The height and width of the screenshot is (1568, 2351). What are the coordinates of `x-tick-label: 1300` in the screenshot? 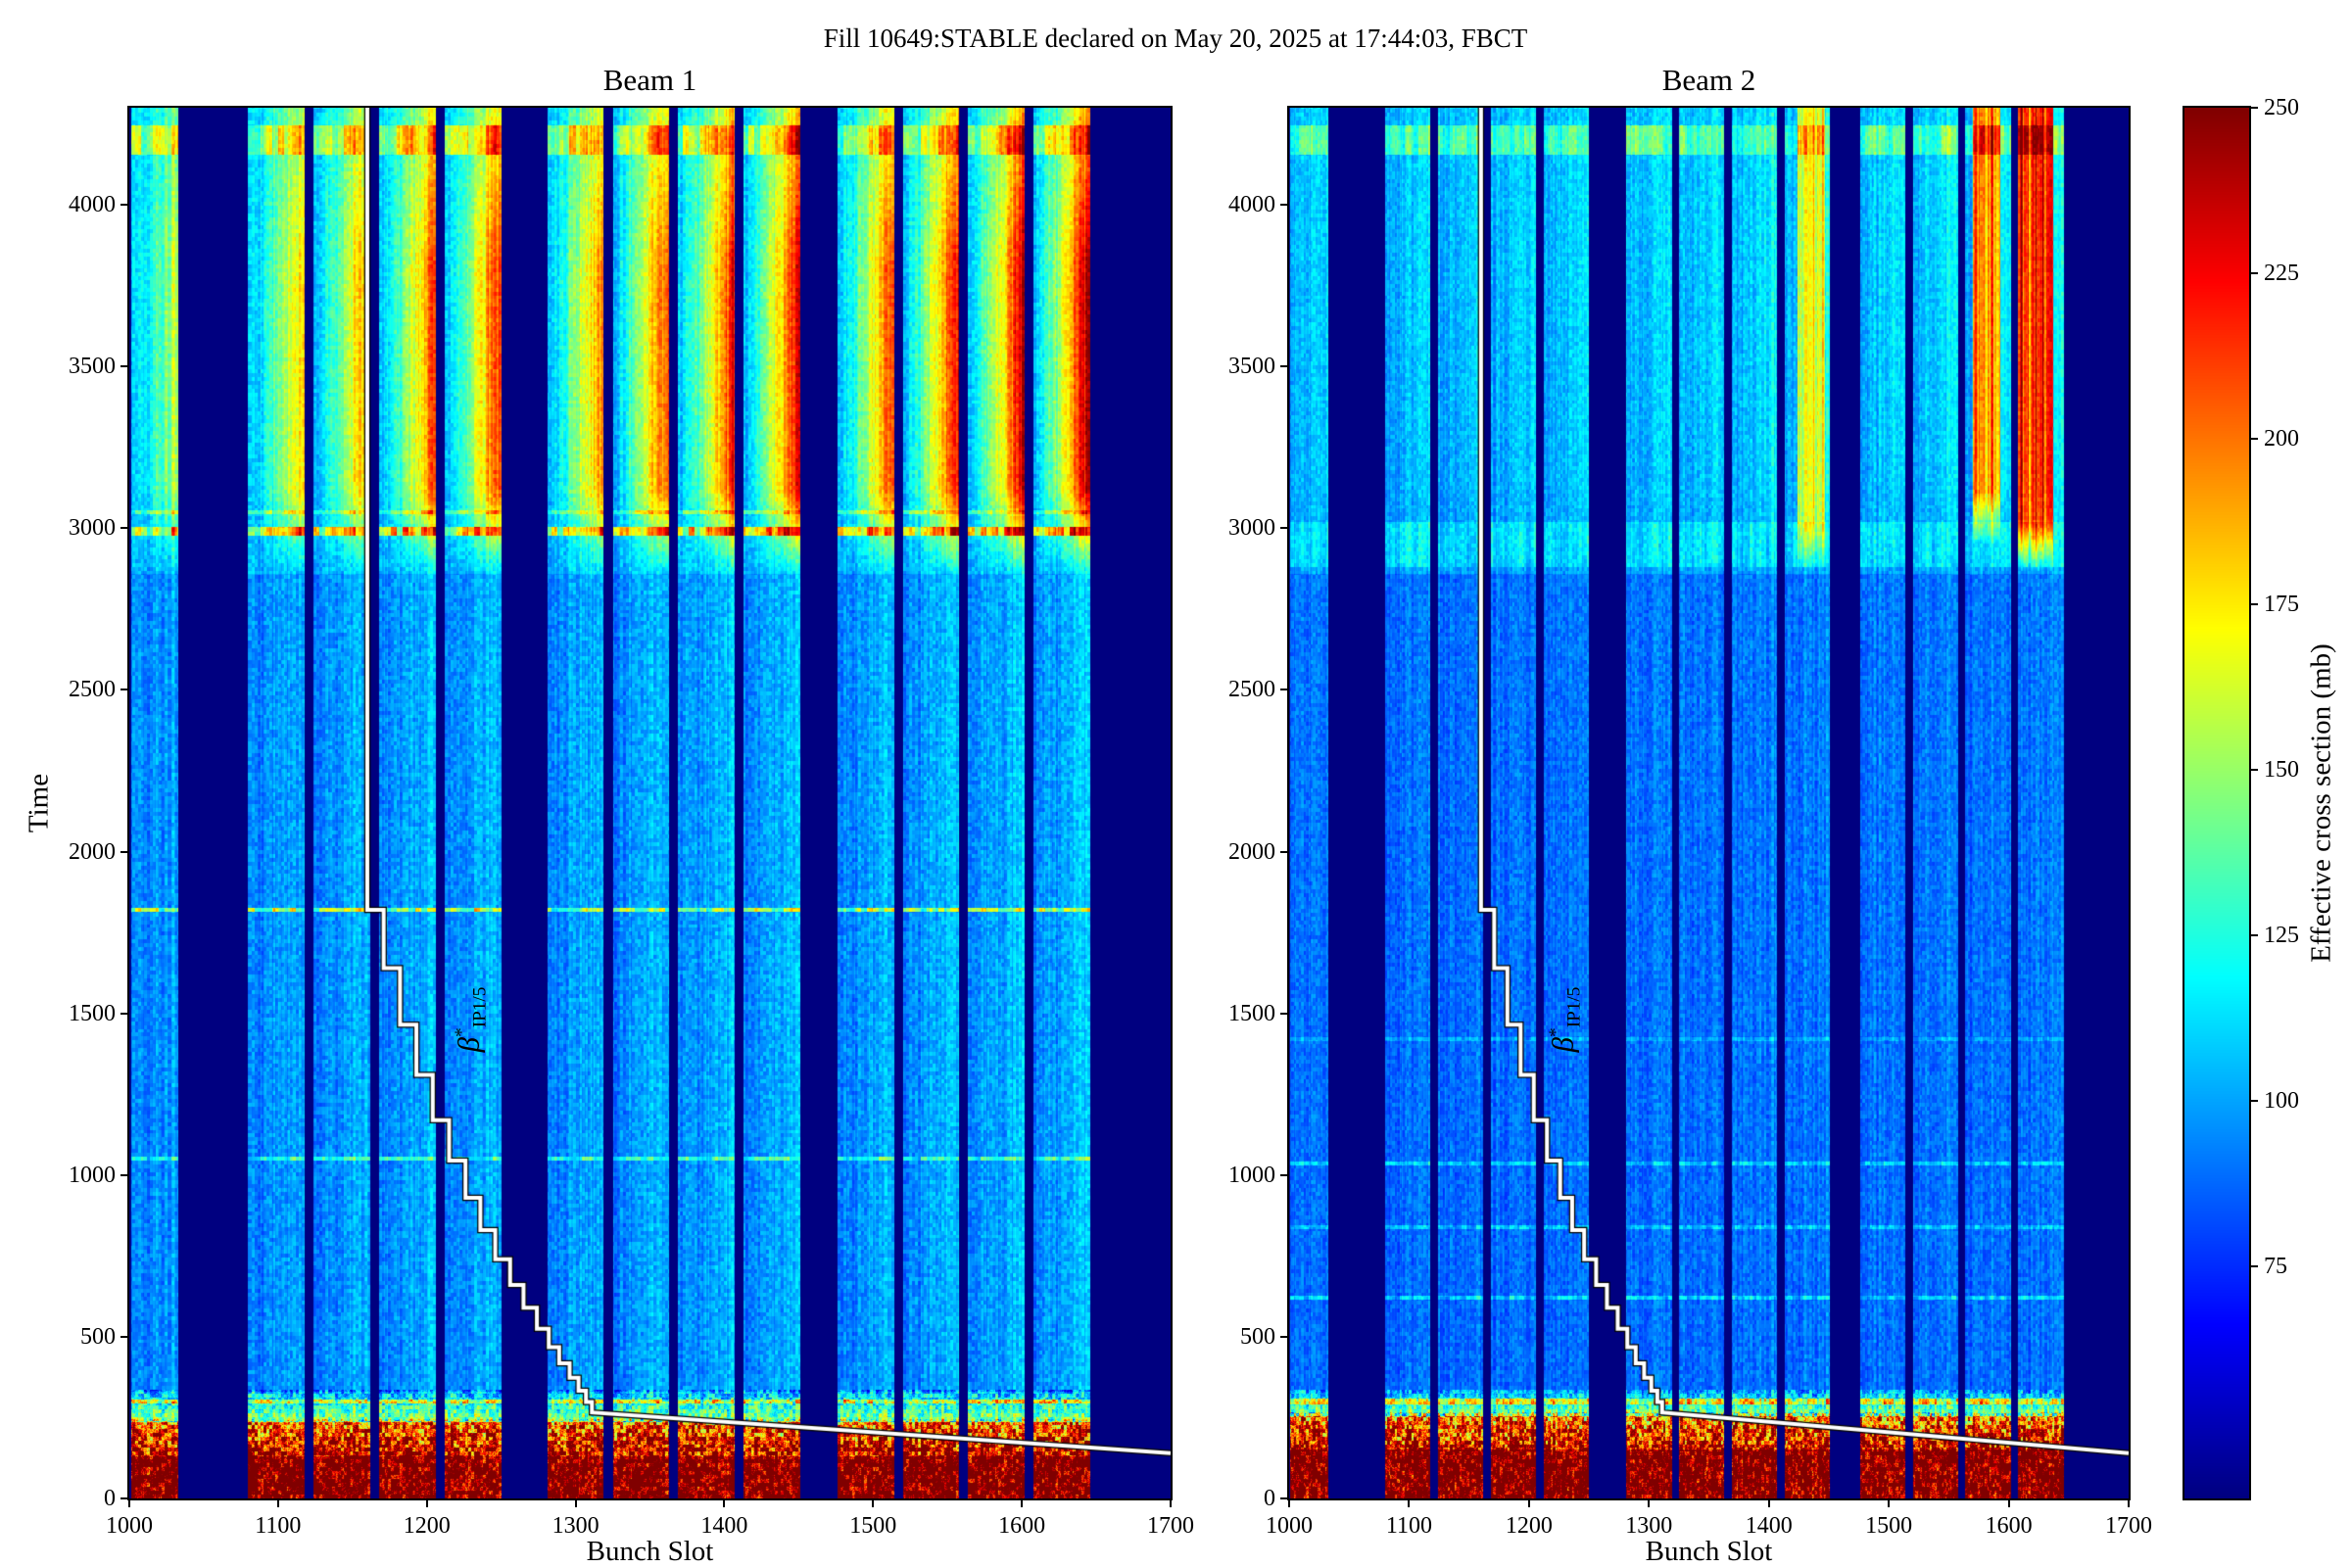 It's located at (1649, 1526).